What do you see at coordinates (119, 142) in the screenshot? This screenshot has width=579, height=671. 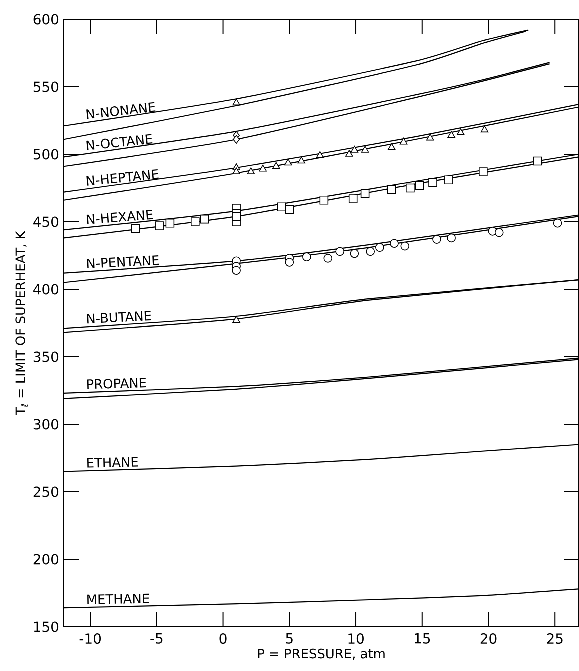 I see `text: N-OCTANE` at bounding box center [119, 142].